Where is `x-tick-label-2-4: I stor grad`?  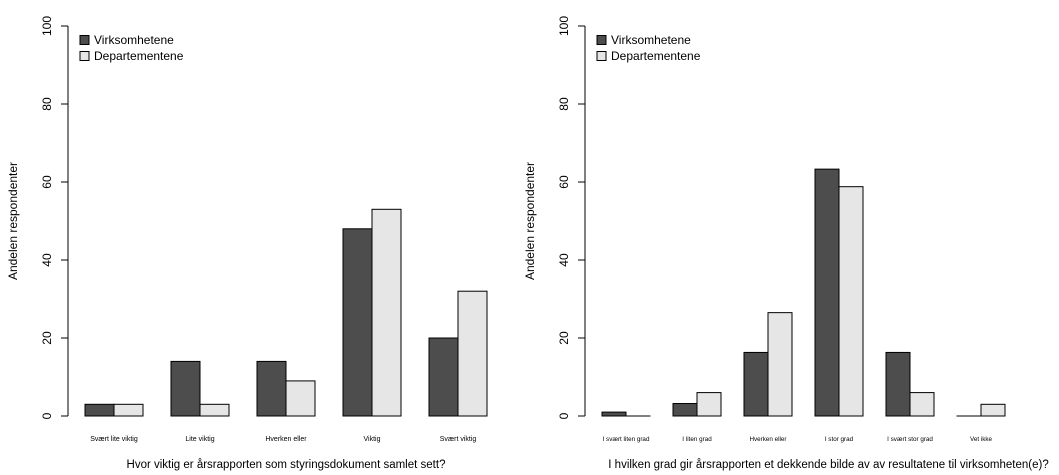
x-tick-label-2-4: I stor grad is located at coordinates (839, 439).